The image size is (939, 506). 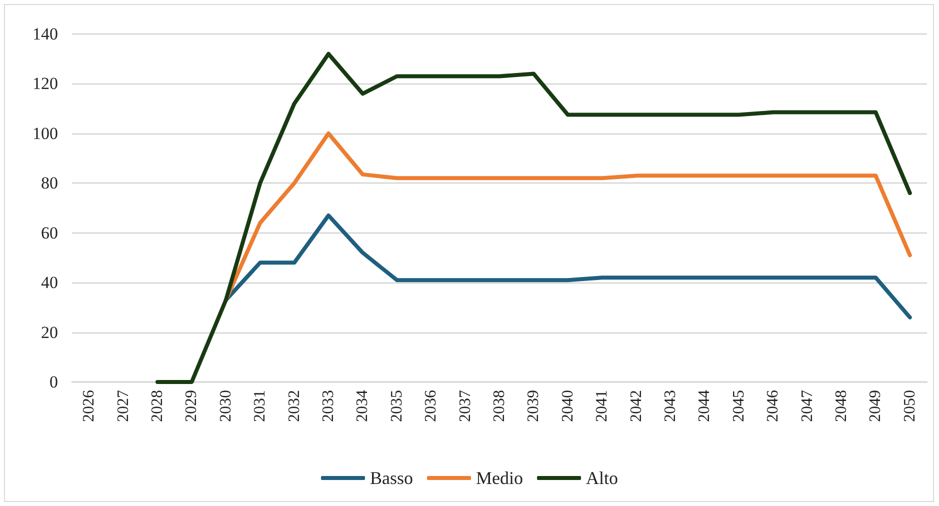 I want to click on x-tick-label: 2029, so click(x=191, y=406).